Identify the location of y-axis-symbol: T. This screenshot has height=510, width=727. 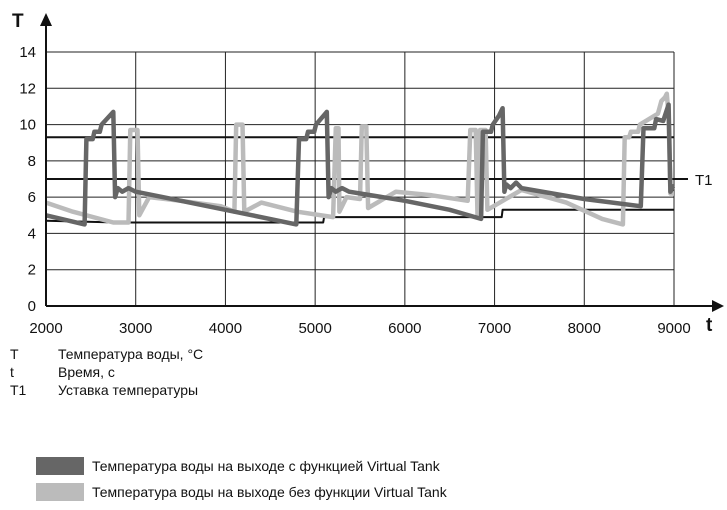
(18, 21).